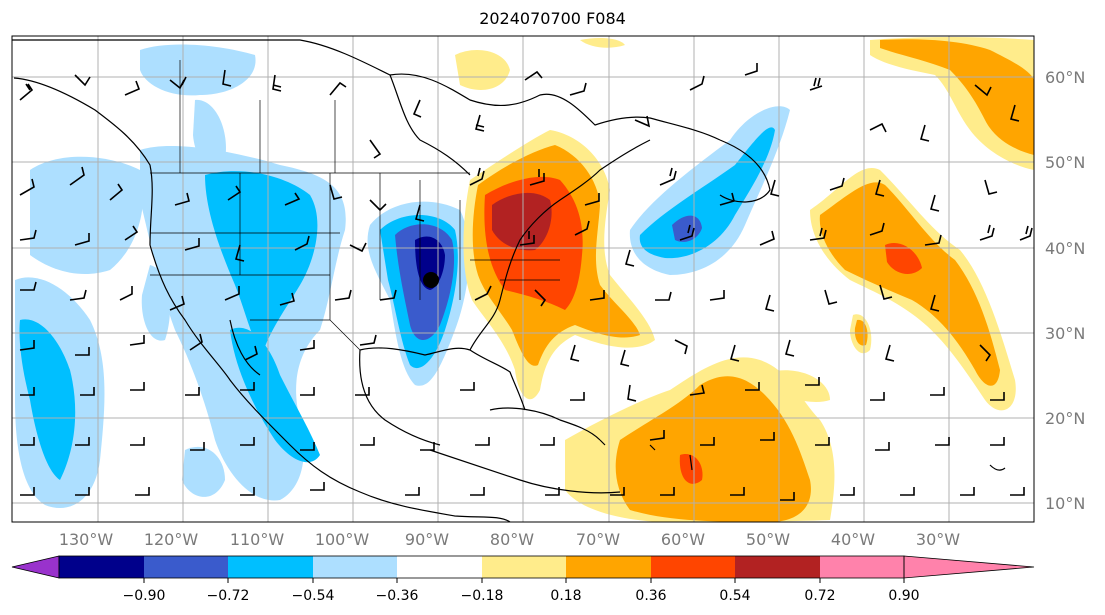 The height and width of the screenshot is (615, 1105). I want to click on colorbar-tick-label: 0.54, so click(734, 596).